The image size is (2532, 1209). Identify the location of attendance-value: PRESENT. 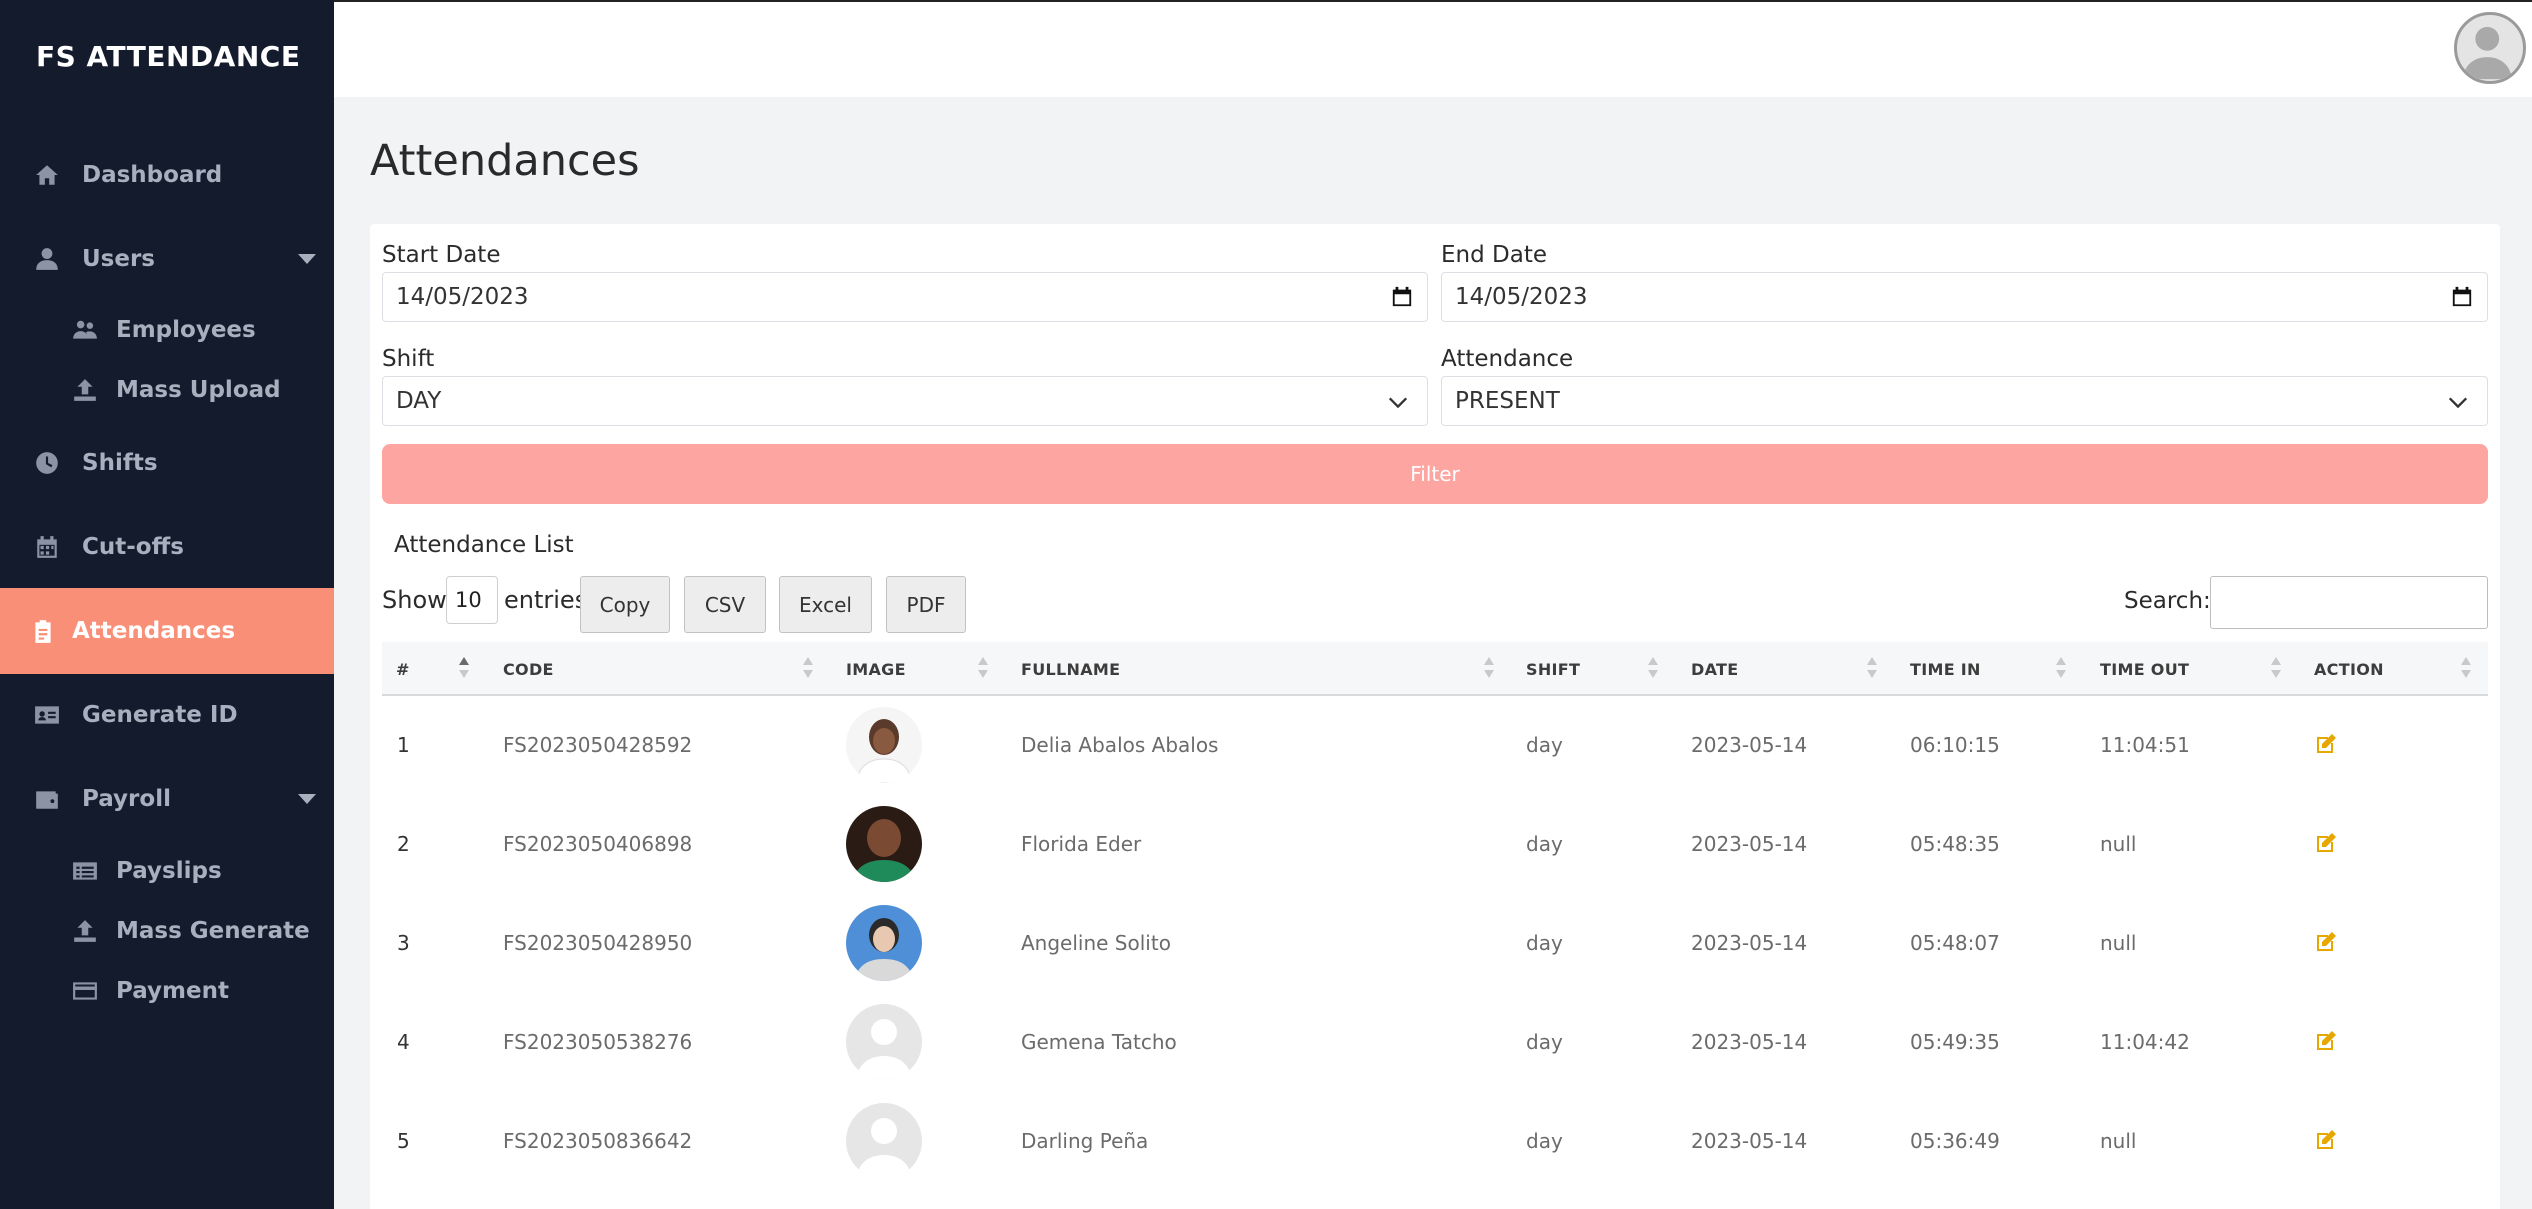
(1507, 401).